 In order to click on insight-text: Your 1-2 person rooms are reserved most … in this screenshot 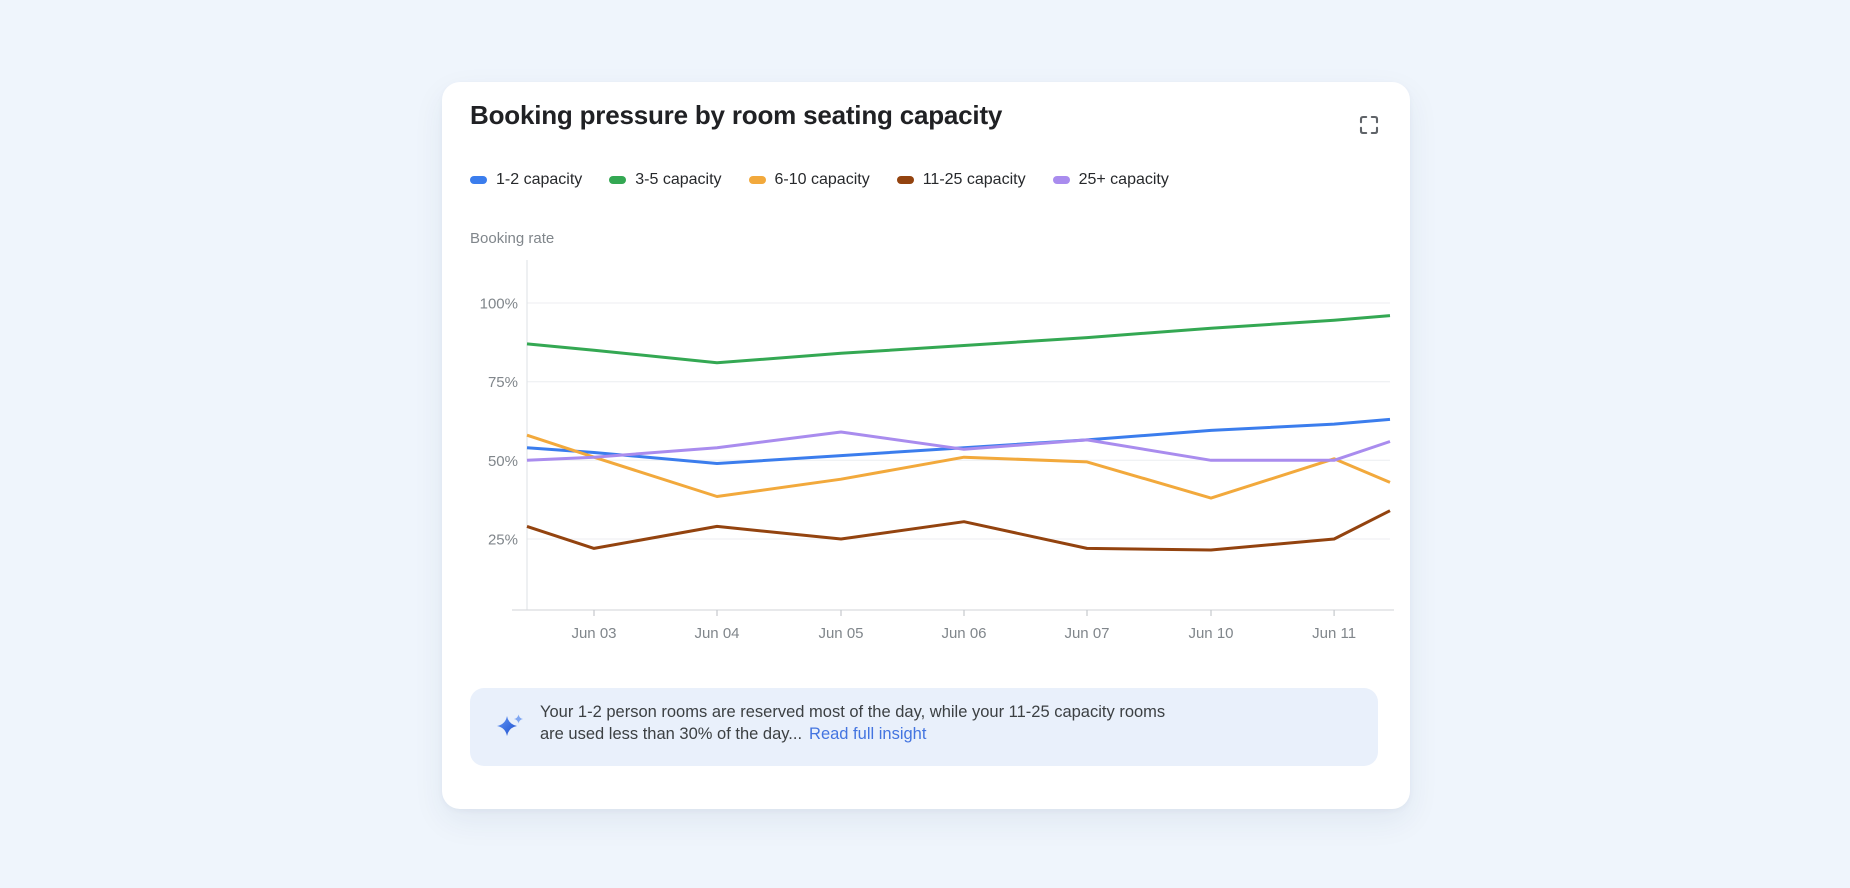, I will do `click(941, 723)`.